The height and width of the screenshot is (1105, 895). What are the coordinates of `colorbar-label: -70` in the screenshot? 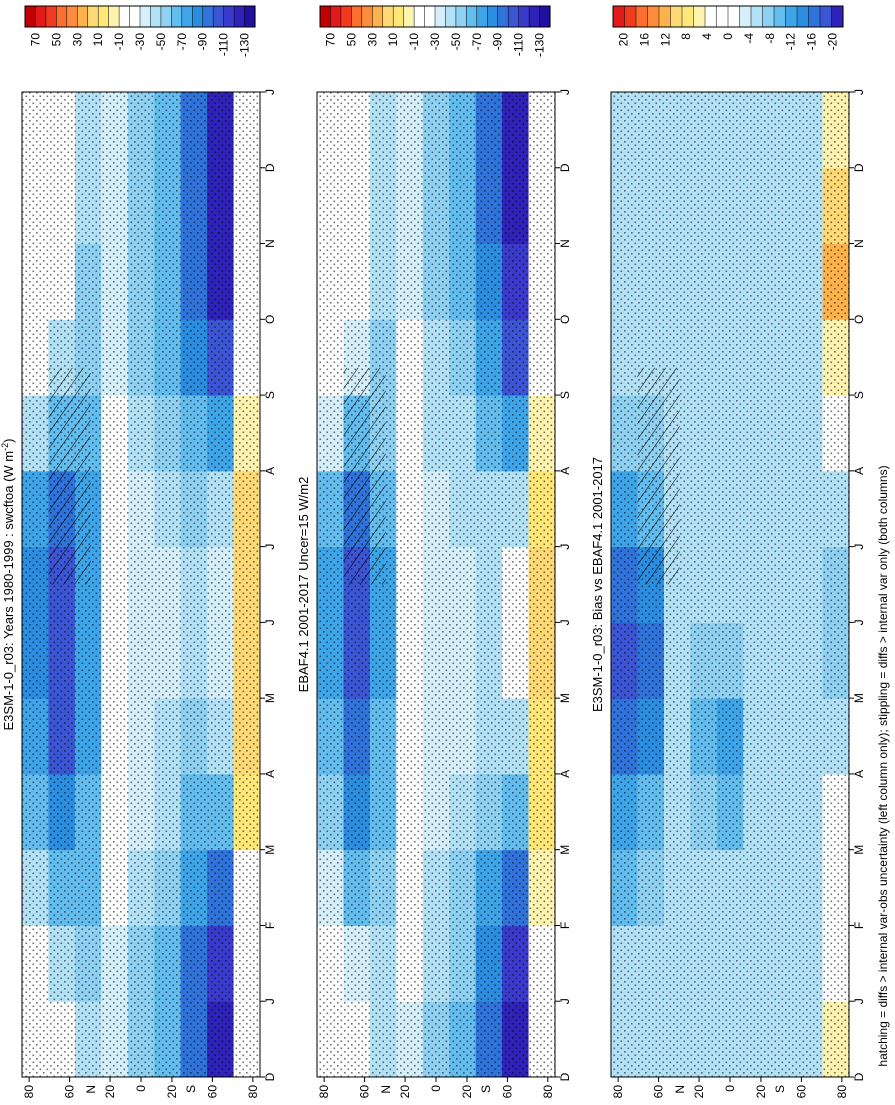 It's located at (477, 42).